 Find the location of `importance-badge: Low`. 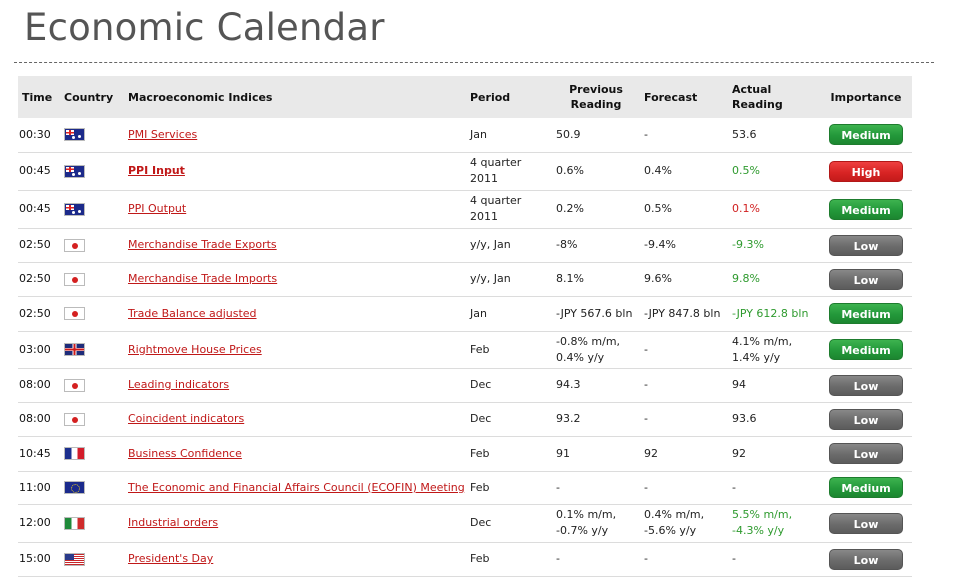

importance-badge: Low is located at coordinates (866, 559).